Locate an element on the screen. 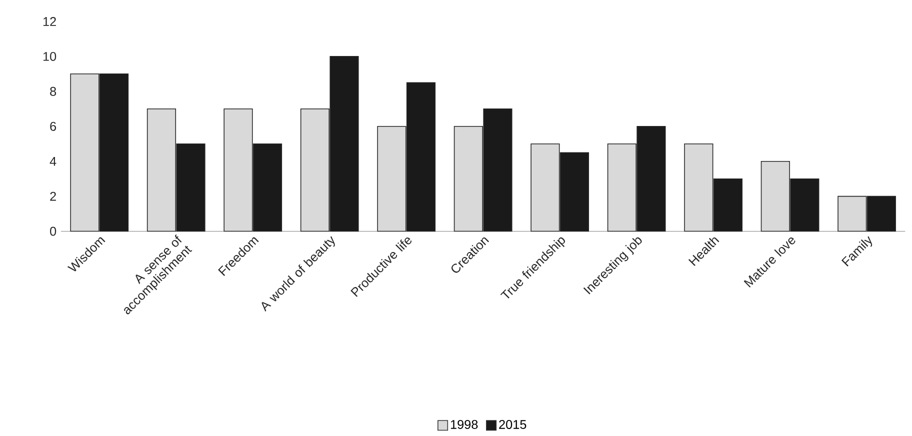  y-tick-label: 6 is located at coordinates (53, 126).